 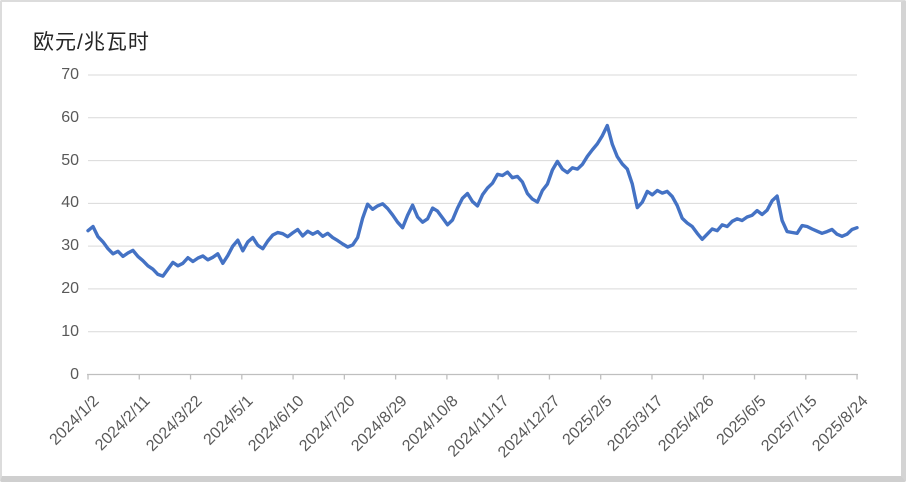 I want to click on y-axis-tick-label: 50, so click(x=70, y=160).